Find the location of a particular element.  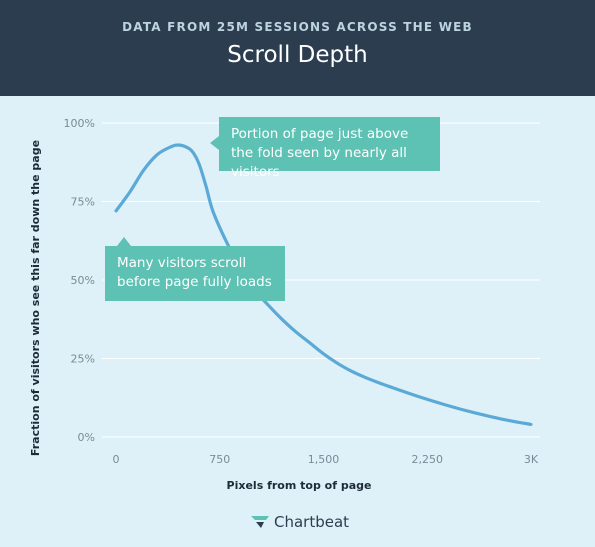

logo-text: Chartbeat is located at coordinates (312, 522).